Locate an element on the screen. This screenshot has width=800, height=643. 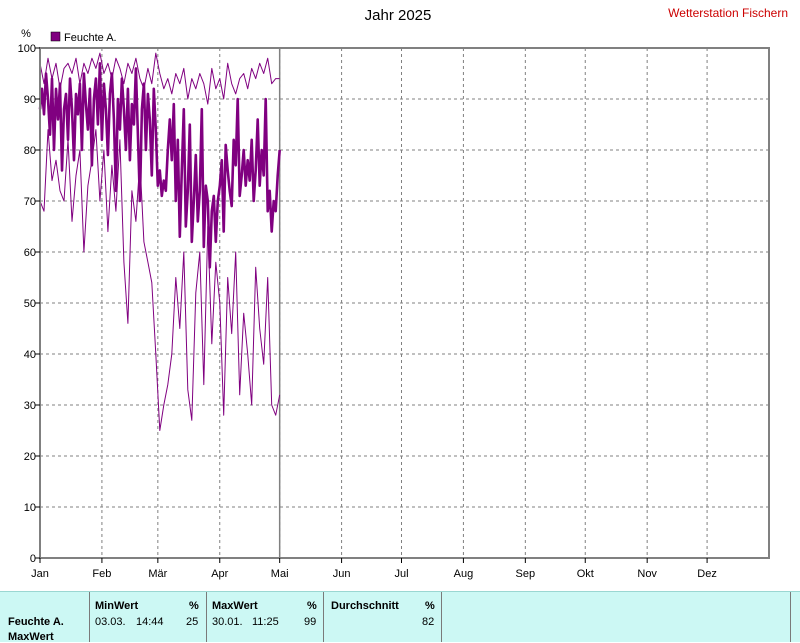
x-tick-label: Mär is located at coordinates (157, 574).